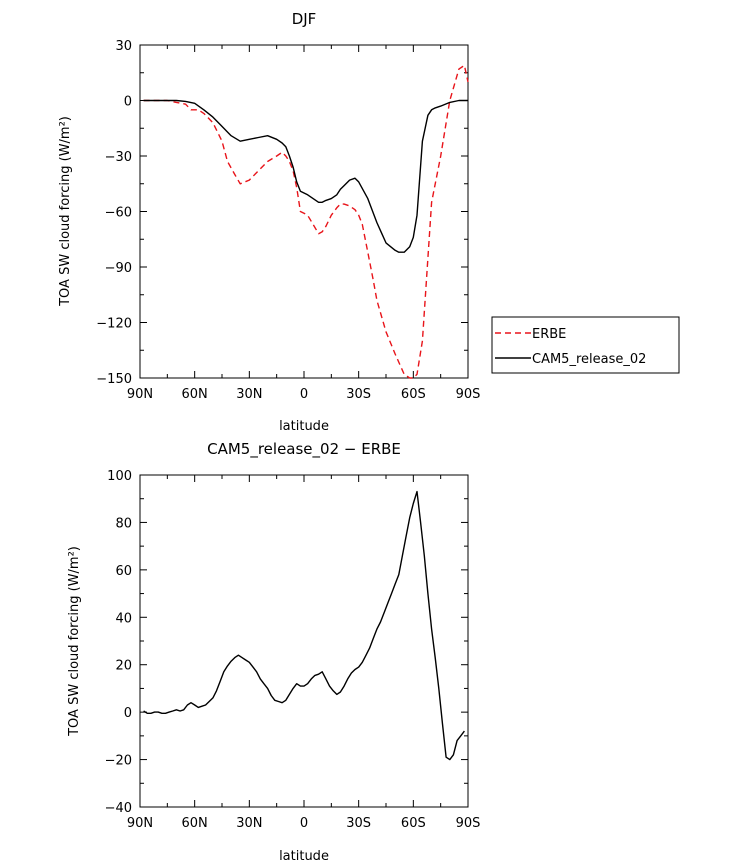 The image size is (733, 866). What do you see at coordinates (128, 713) in the screenshot?
I see `bottom-y-tick-label: 0` at bounding box center [128, 713].